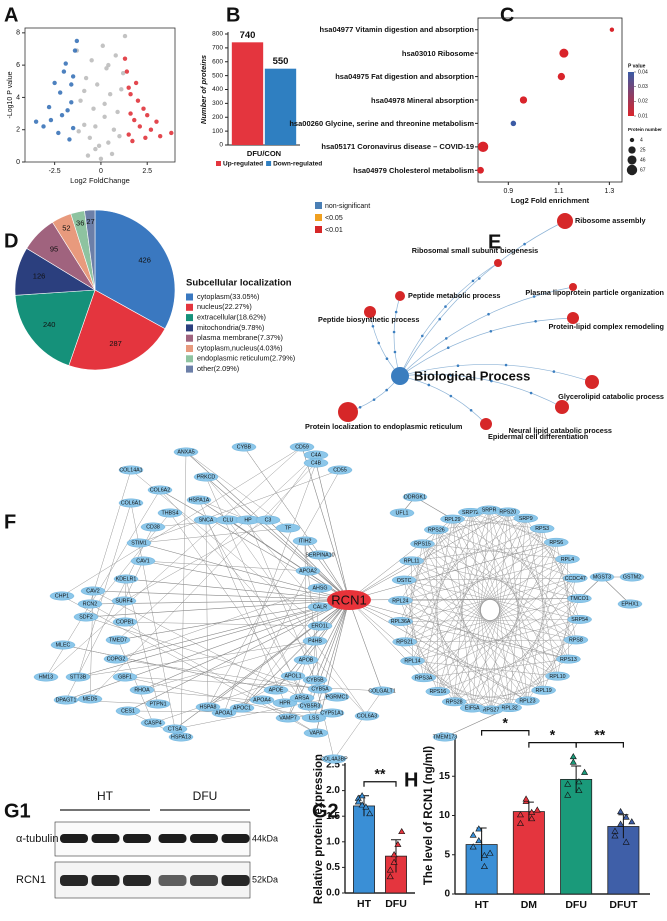 The height and width of the screenshot is (921, 667). Describe the element at coordinates (217, 61) in the screenshot. I see `y-tick-label: 600` at that location.